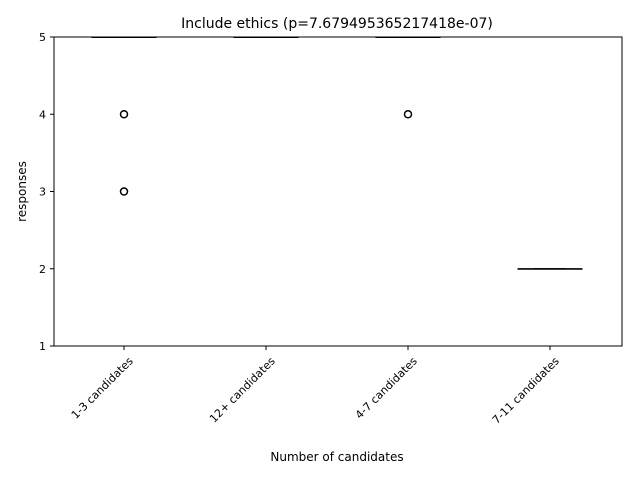 This screenshot has height=480, width=640. I want to click on x-axis-label: Number of candidates, so click(336, 457).